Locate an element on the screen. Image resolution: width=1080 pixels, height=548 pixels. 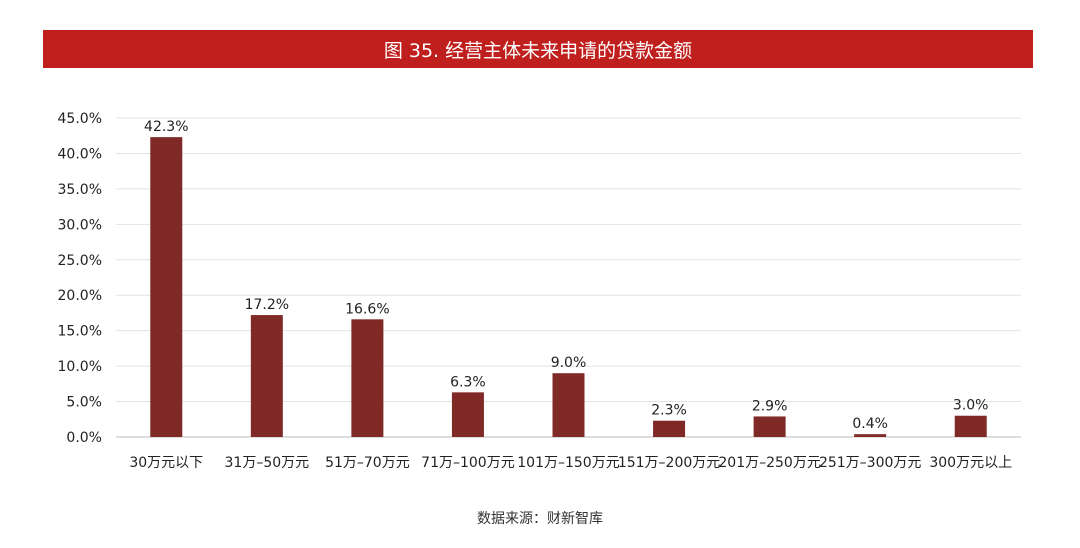
x-category-label: 101万–150万元 is located at coordinates (568, 463).